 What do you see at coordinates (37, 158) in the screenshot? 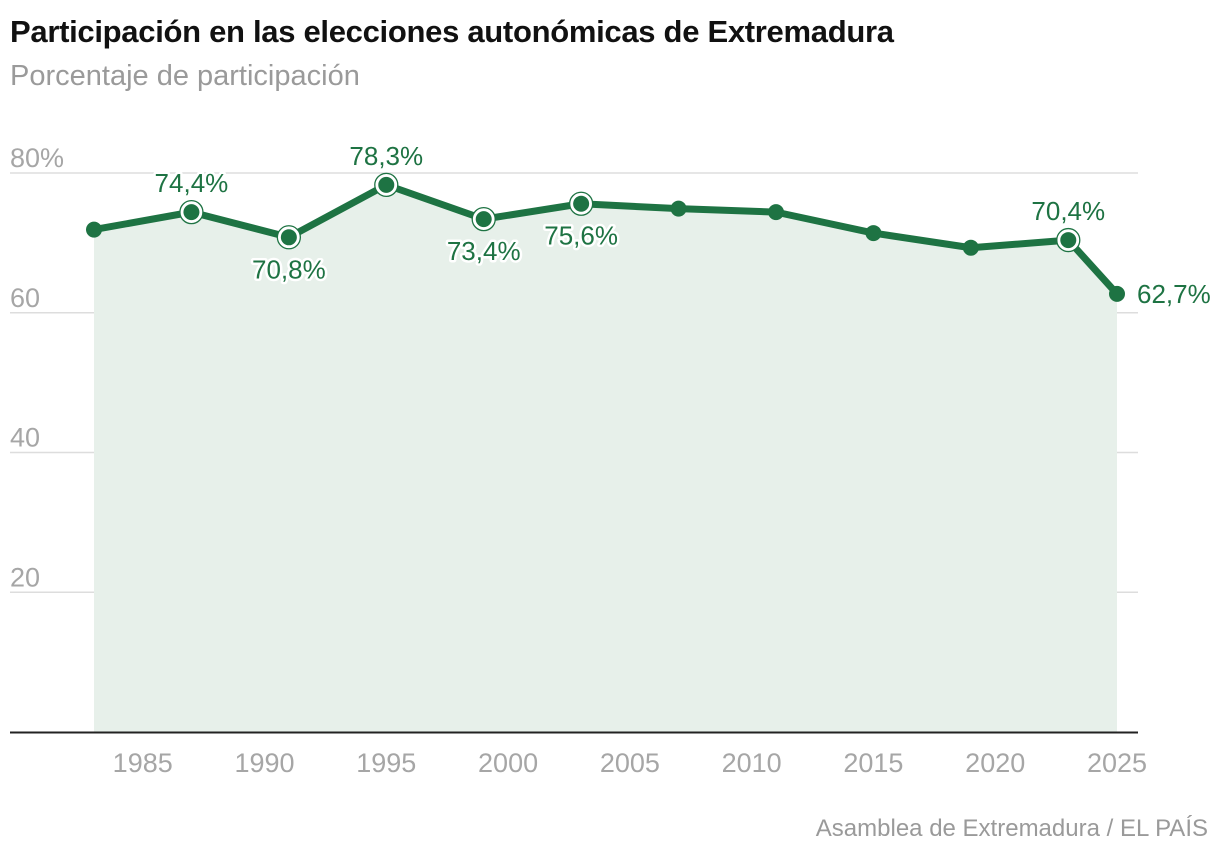
I see `y-tick-label: 80%` at bounding box center [37, 158].